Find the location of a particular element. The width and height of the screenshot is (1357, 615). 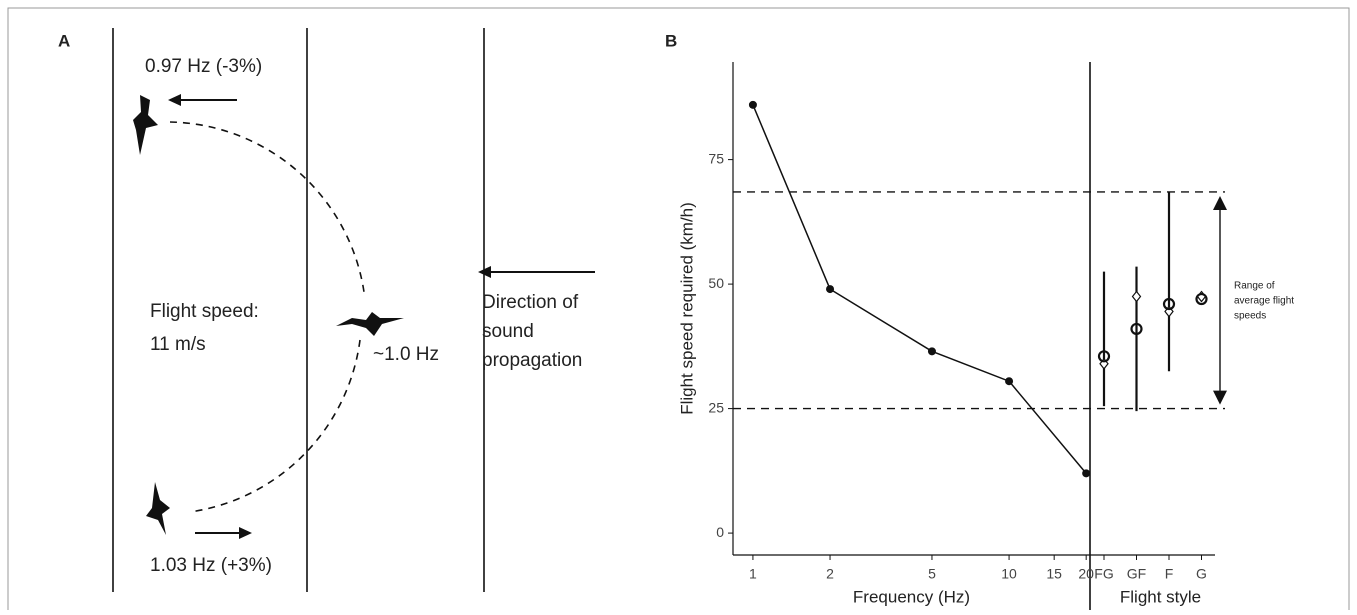

annotation: 11 m/s is located at coordinates (178, 344).